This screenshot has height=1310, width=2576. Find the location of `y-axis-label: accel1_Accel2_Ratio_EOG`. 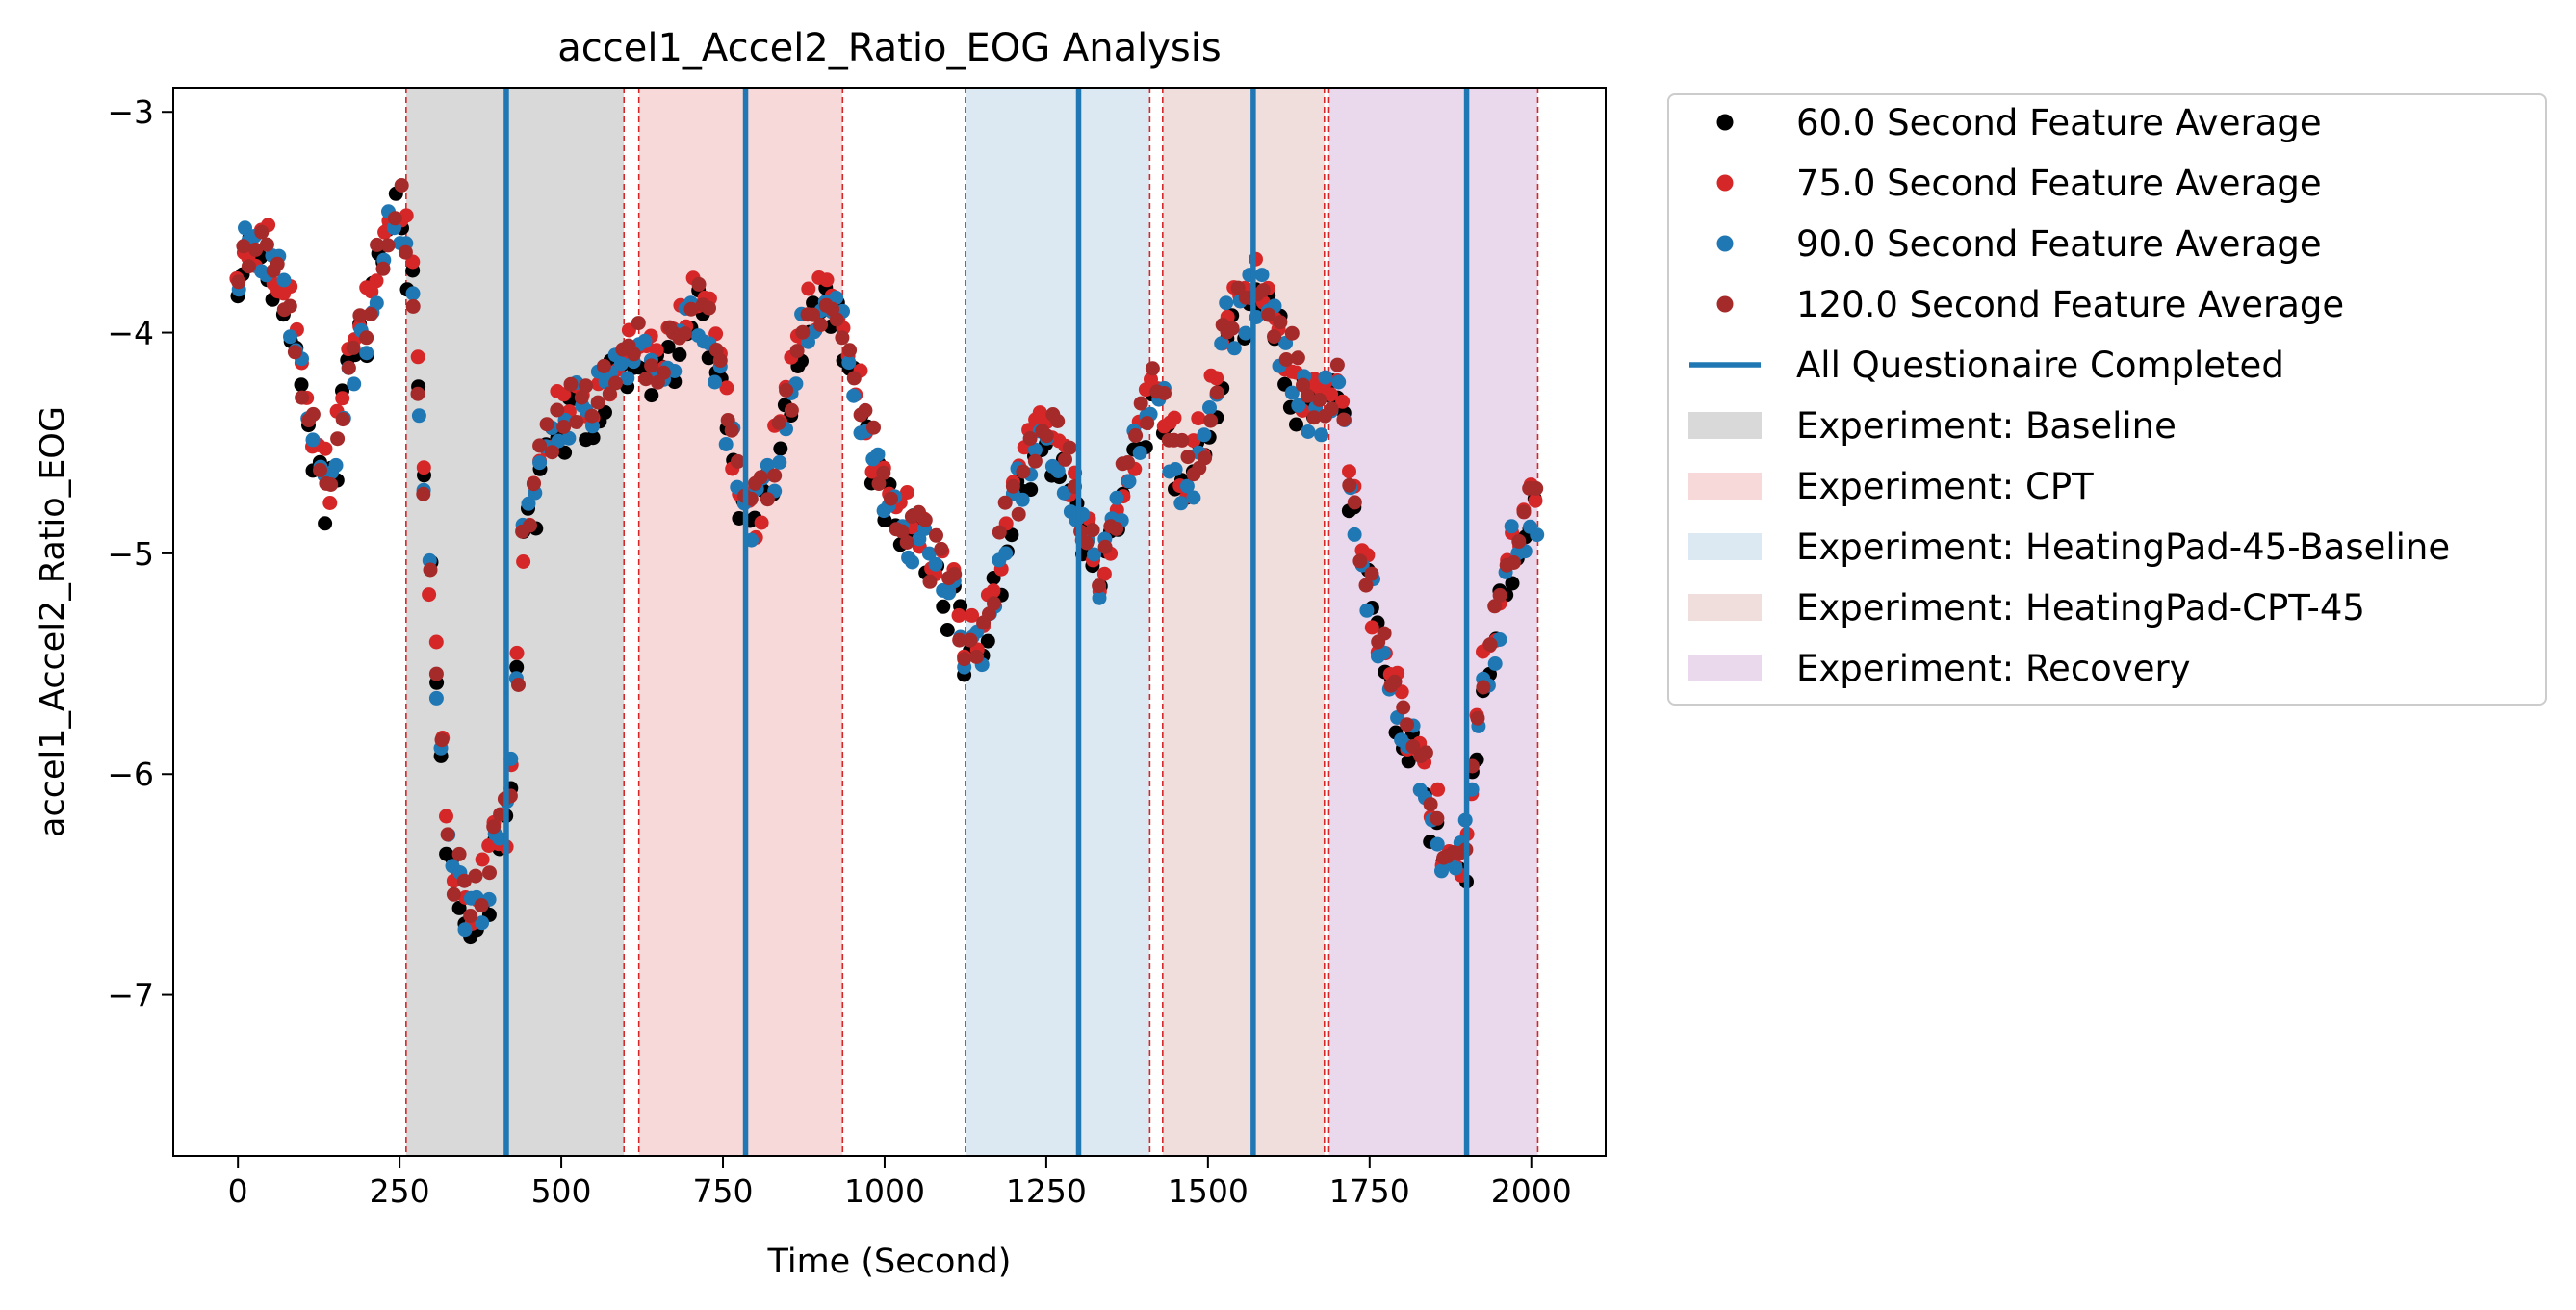

y-axis-label: accel1_Accel2_Ratio_EOG is located at coordinates (53, 621).